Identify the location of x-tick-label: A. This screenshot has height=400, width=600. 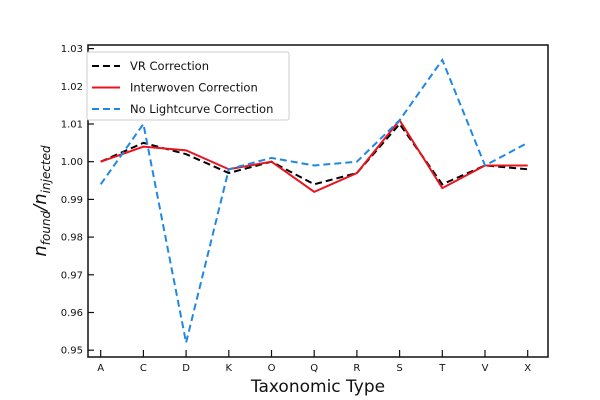
(100, 368).